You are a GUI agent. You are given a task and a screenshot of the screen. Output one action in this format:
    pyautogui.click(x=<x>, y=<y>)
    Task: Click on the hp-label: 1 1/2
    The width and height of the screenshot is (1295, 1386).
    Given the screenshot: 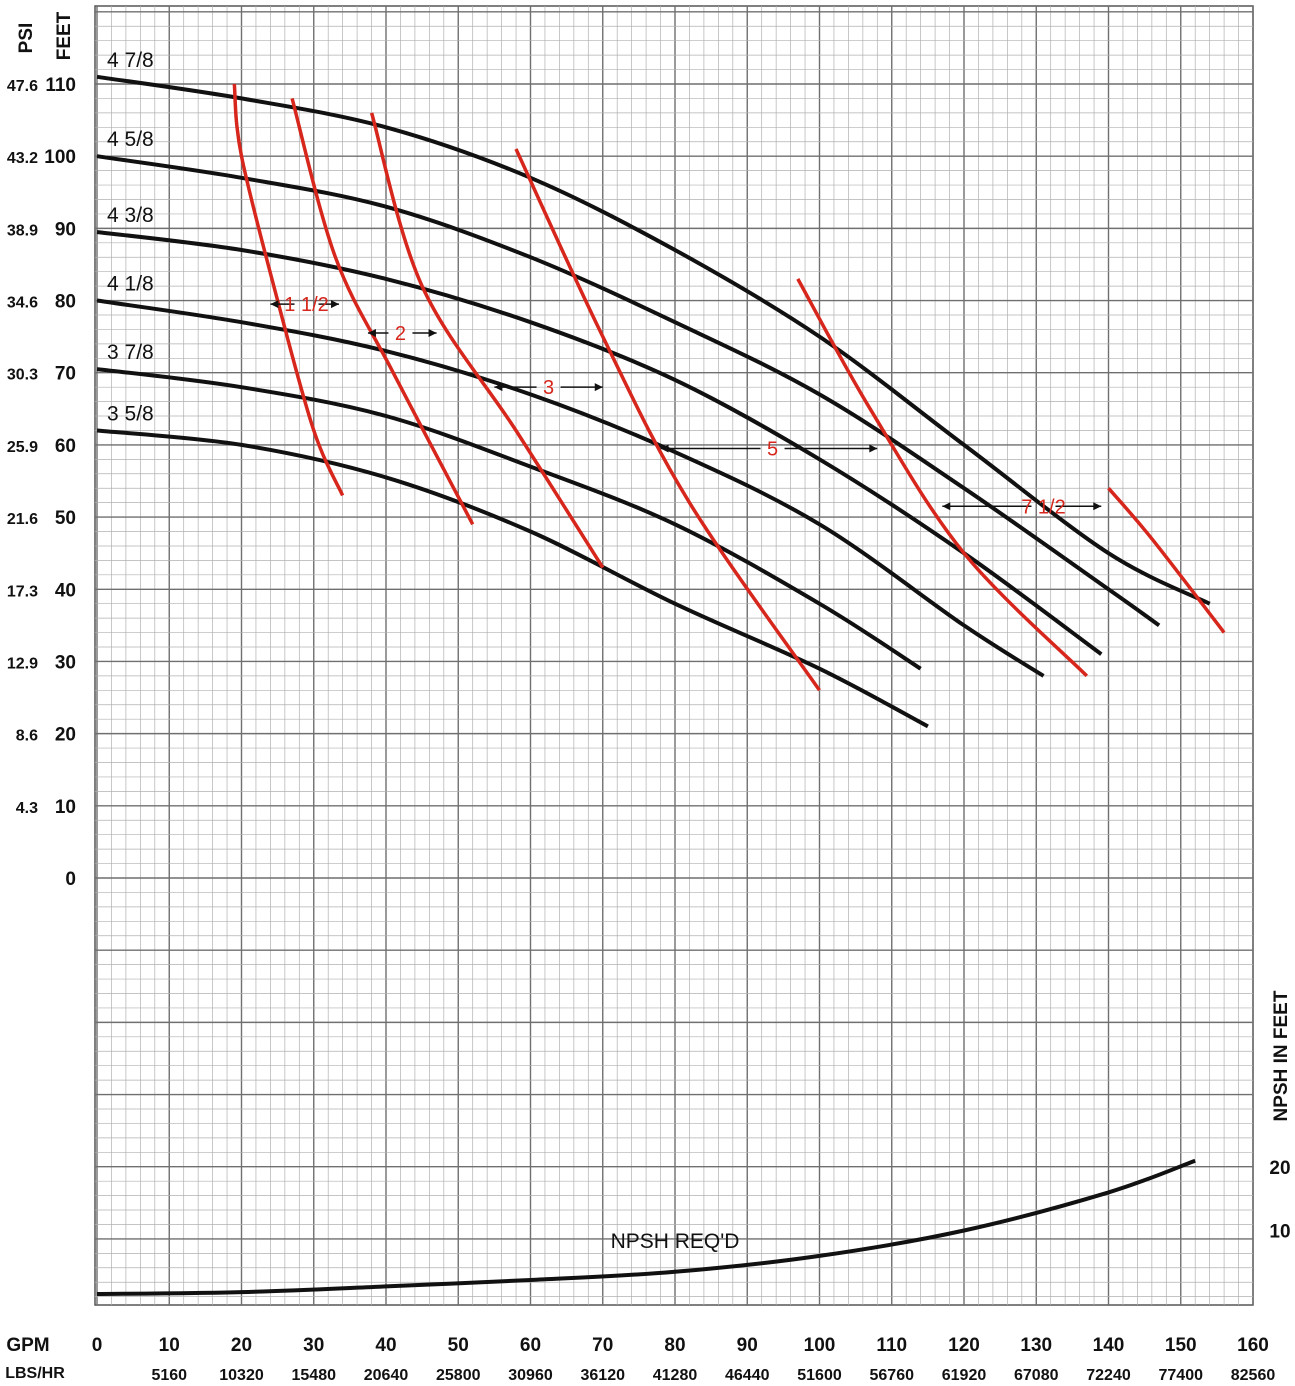 What is the action you would take?
    pyautogui.click(x=306, y=305)
    